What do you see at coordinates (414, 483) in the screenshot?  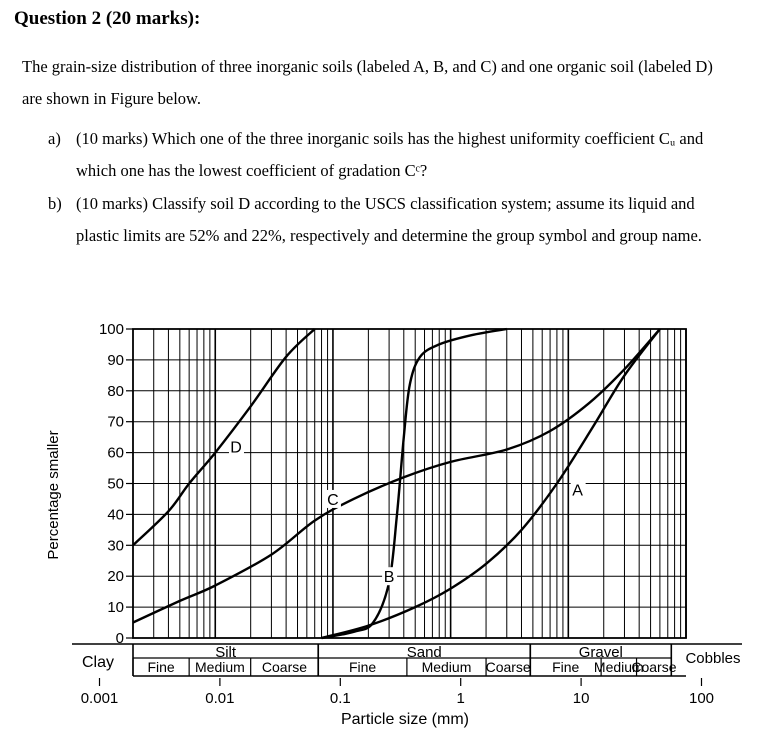 I see `curve-b` at bounding box center [414, 483].